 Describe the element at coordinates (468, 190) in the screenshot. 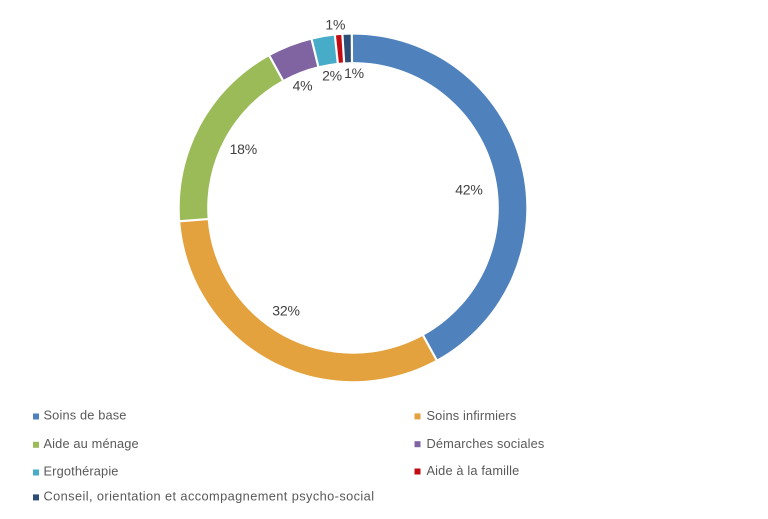

I see `svg-text: 42%` at that location.